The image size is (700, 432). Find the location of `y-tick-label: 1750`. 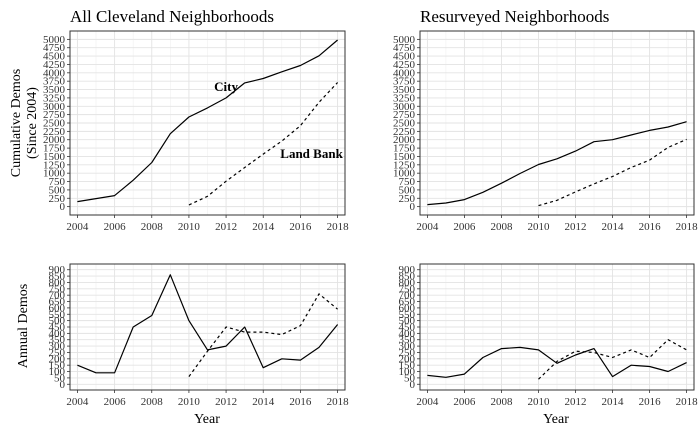

y-tick-label: 1750 is located at coordinates (404, 149).